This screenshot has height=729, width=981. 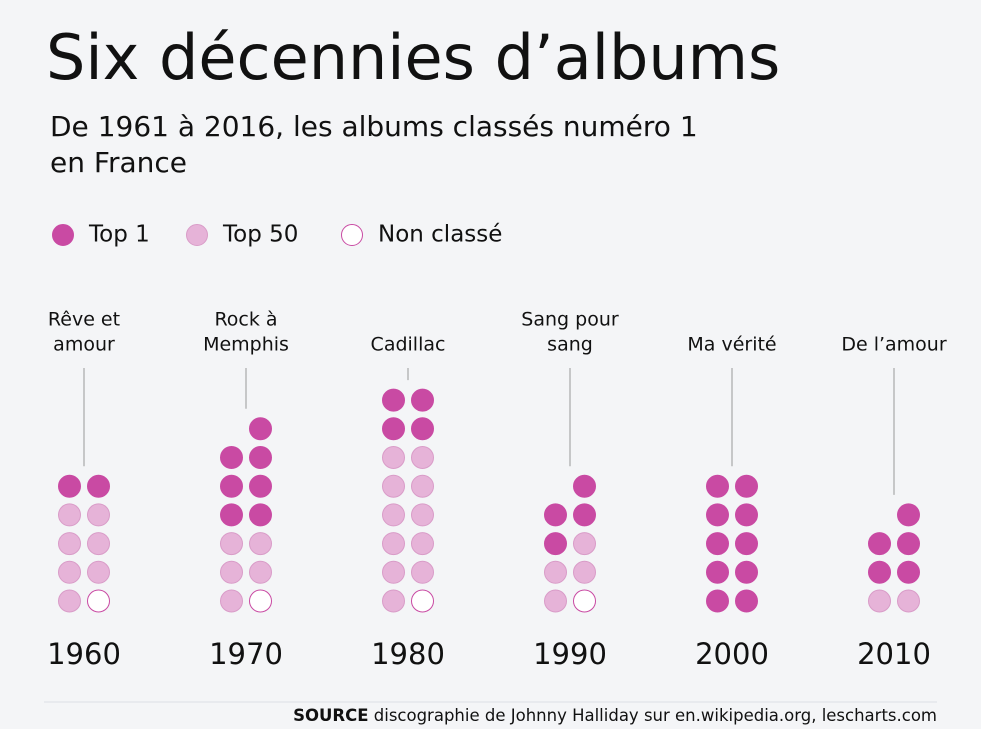 What do you see at coordinates (893, 345) in the screenshot?
I see `annotation: De l’amour` at bounding box center [893, 345].